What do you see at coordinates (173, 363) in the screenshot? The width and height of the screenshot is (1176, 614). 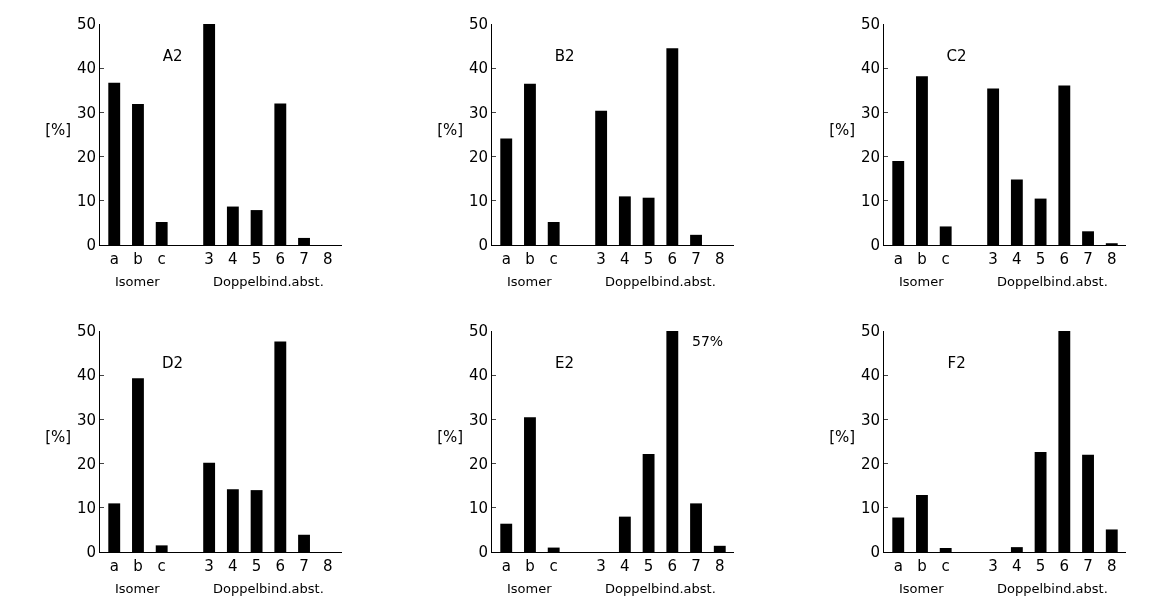 I see `text: D2` at bounding box center [173, 363].